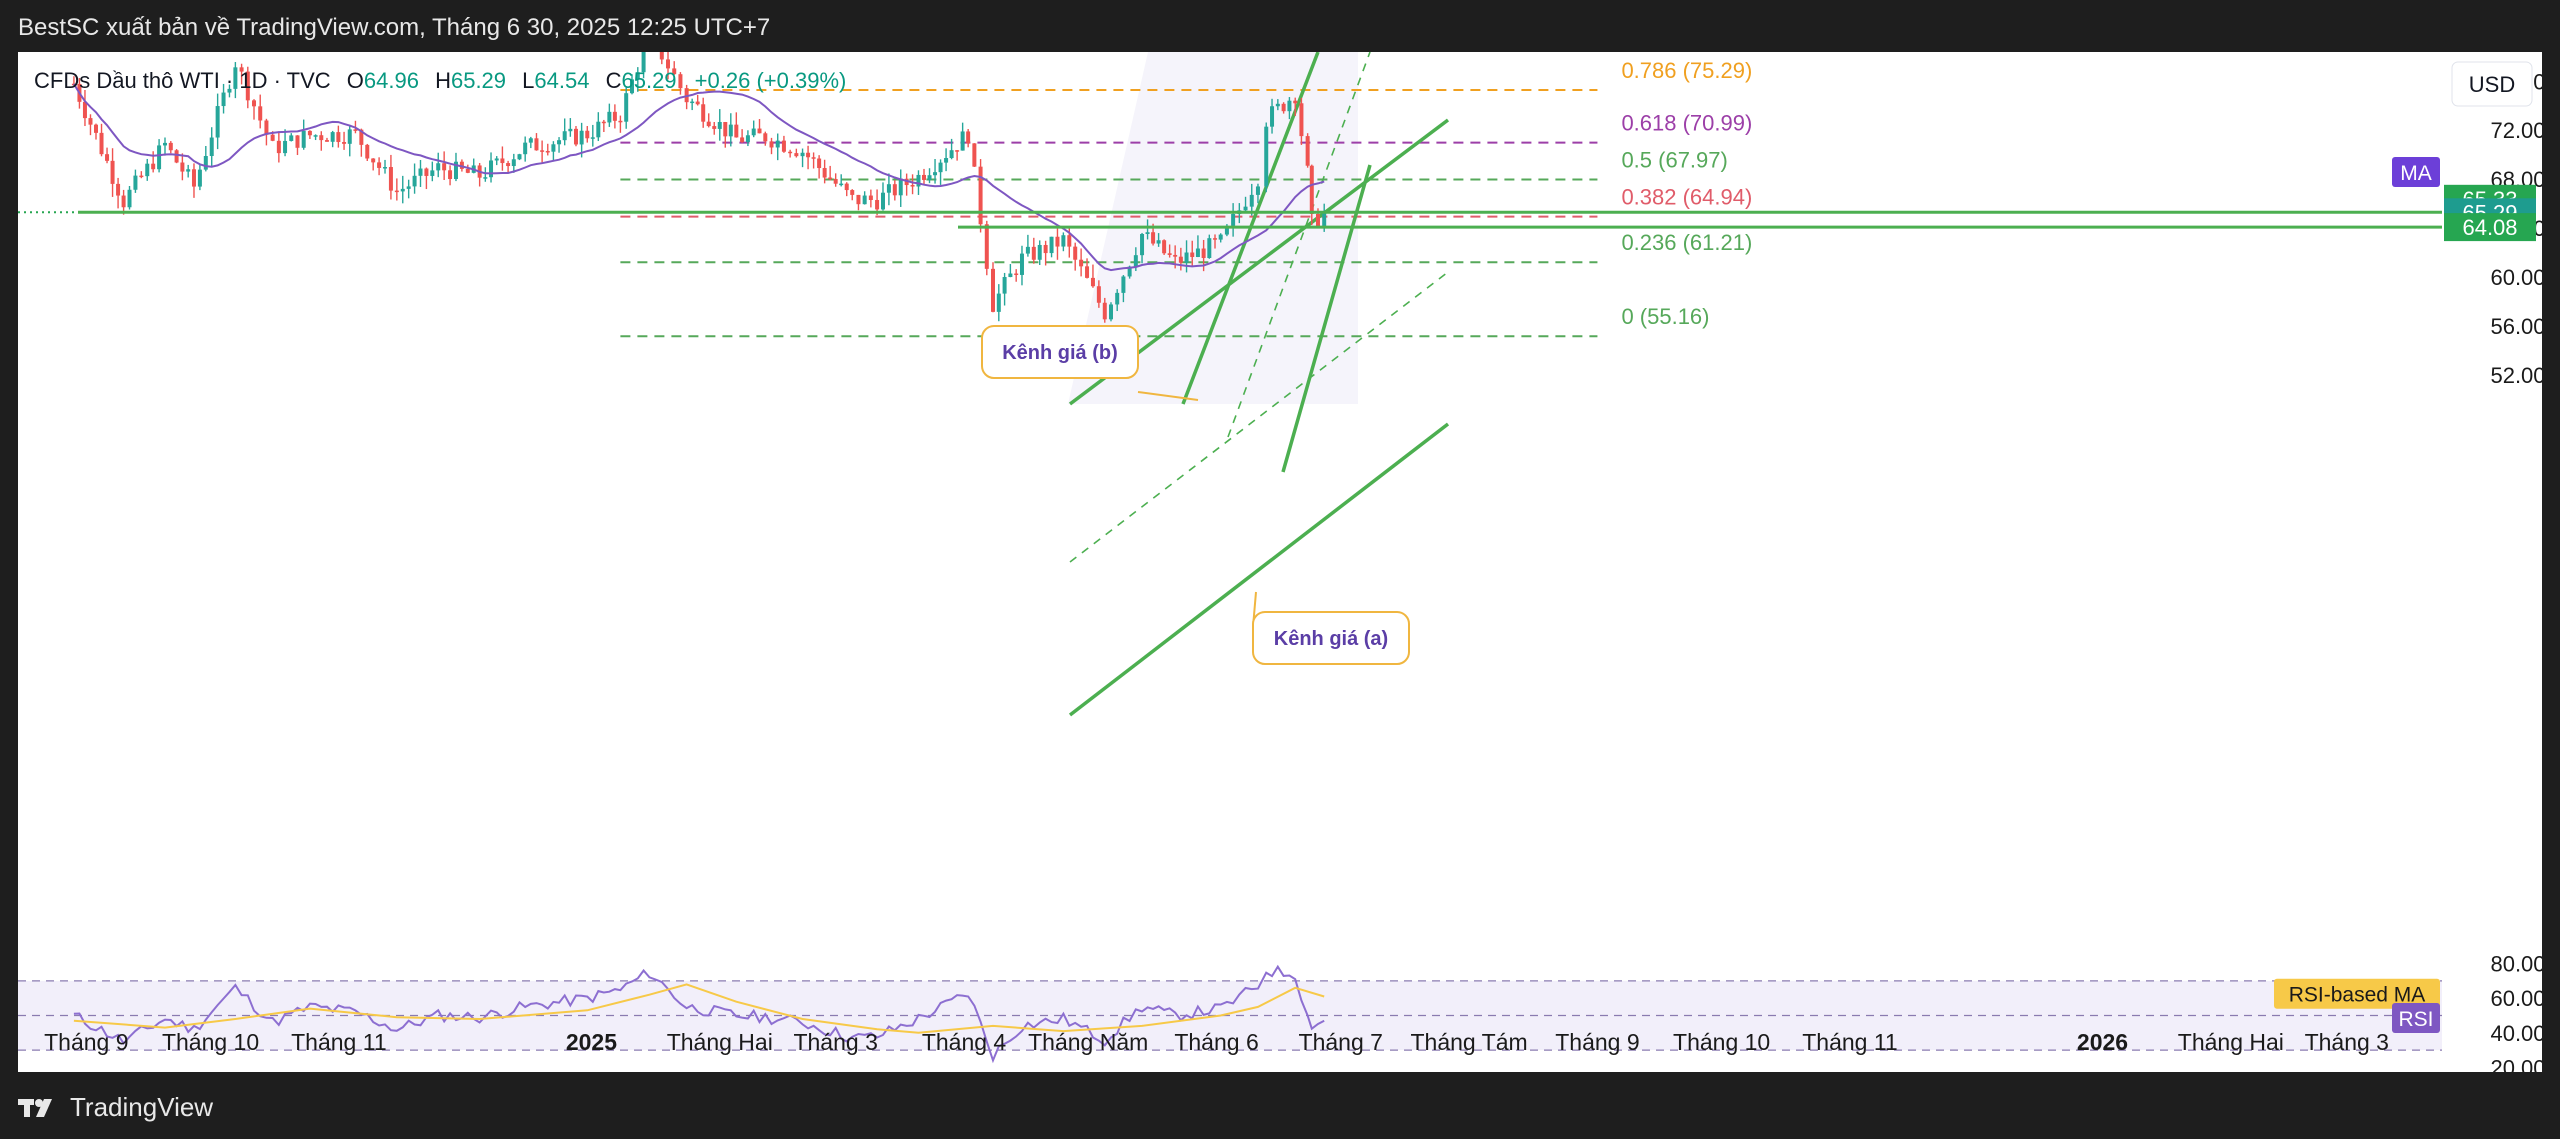  I want to click on rsi-ma-line, so click(699, 1008).